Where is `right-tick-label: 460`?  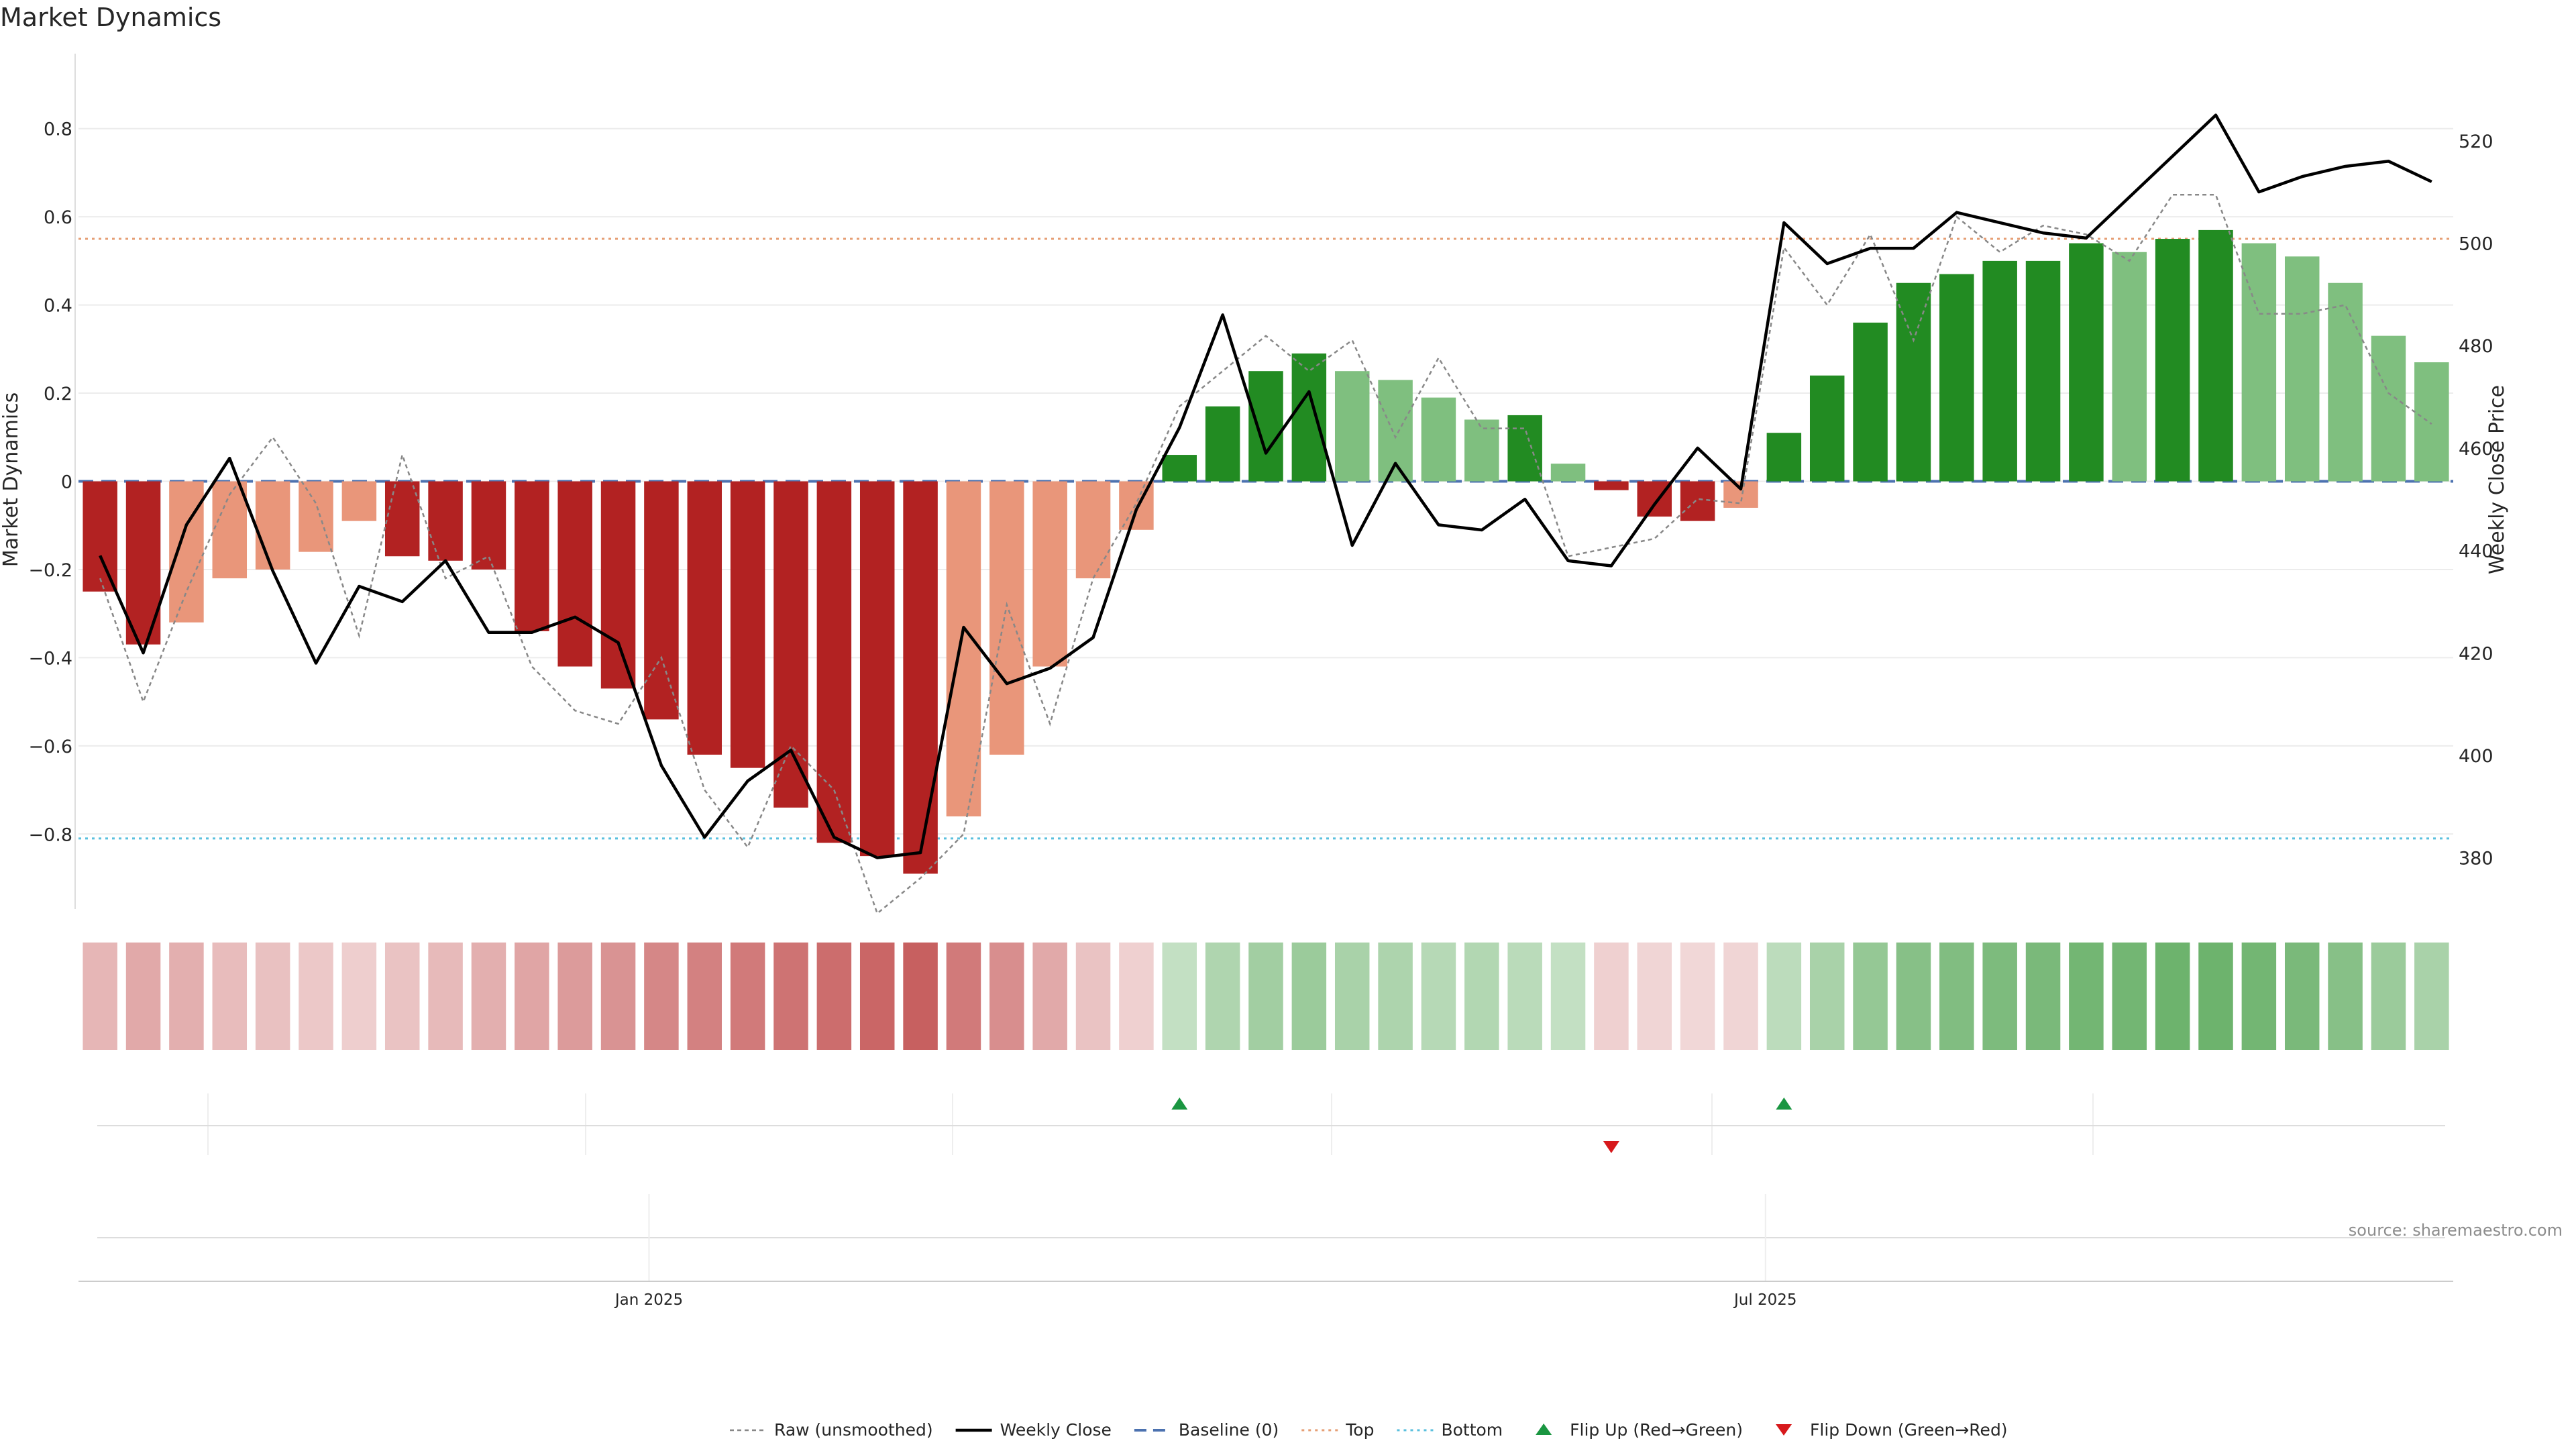
right-tick-label: 460 is located at coordinates (2476, 449).